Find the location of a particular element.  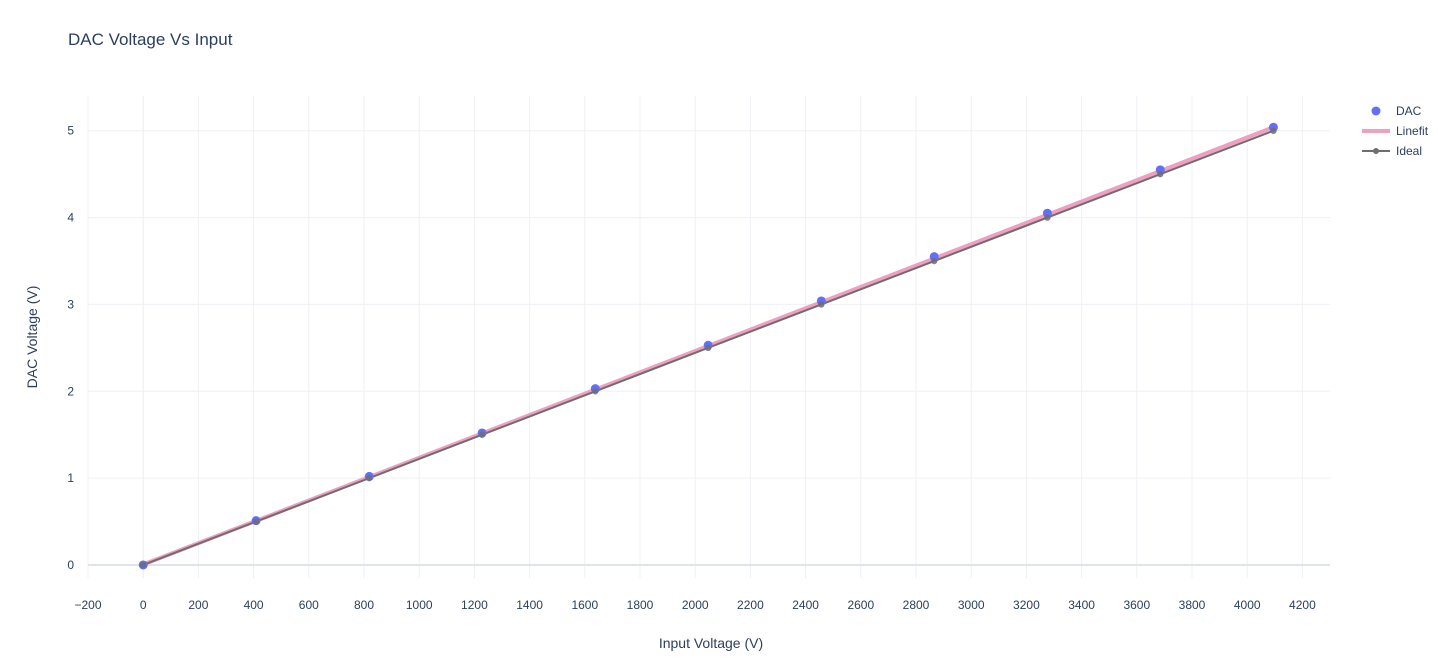

x-tick-label: 1400 is located at coordinates (529, 605).